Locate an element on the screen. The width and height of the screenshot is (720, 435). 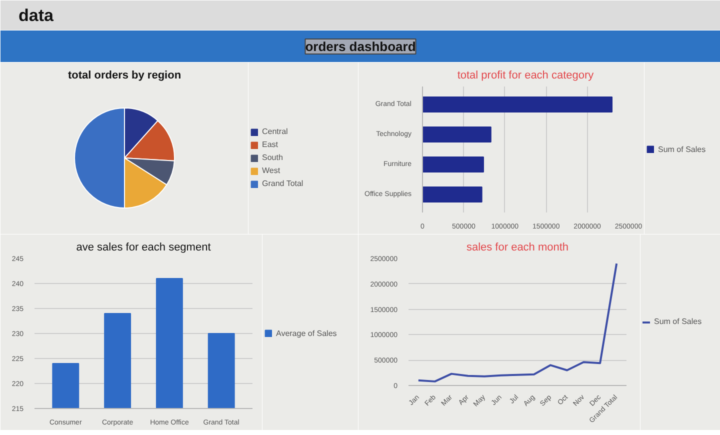
legend-label: Average of Sales is located at coordinates (306, 333).